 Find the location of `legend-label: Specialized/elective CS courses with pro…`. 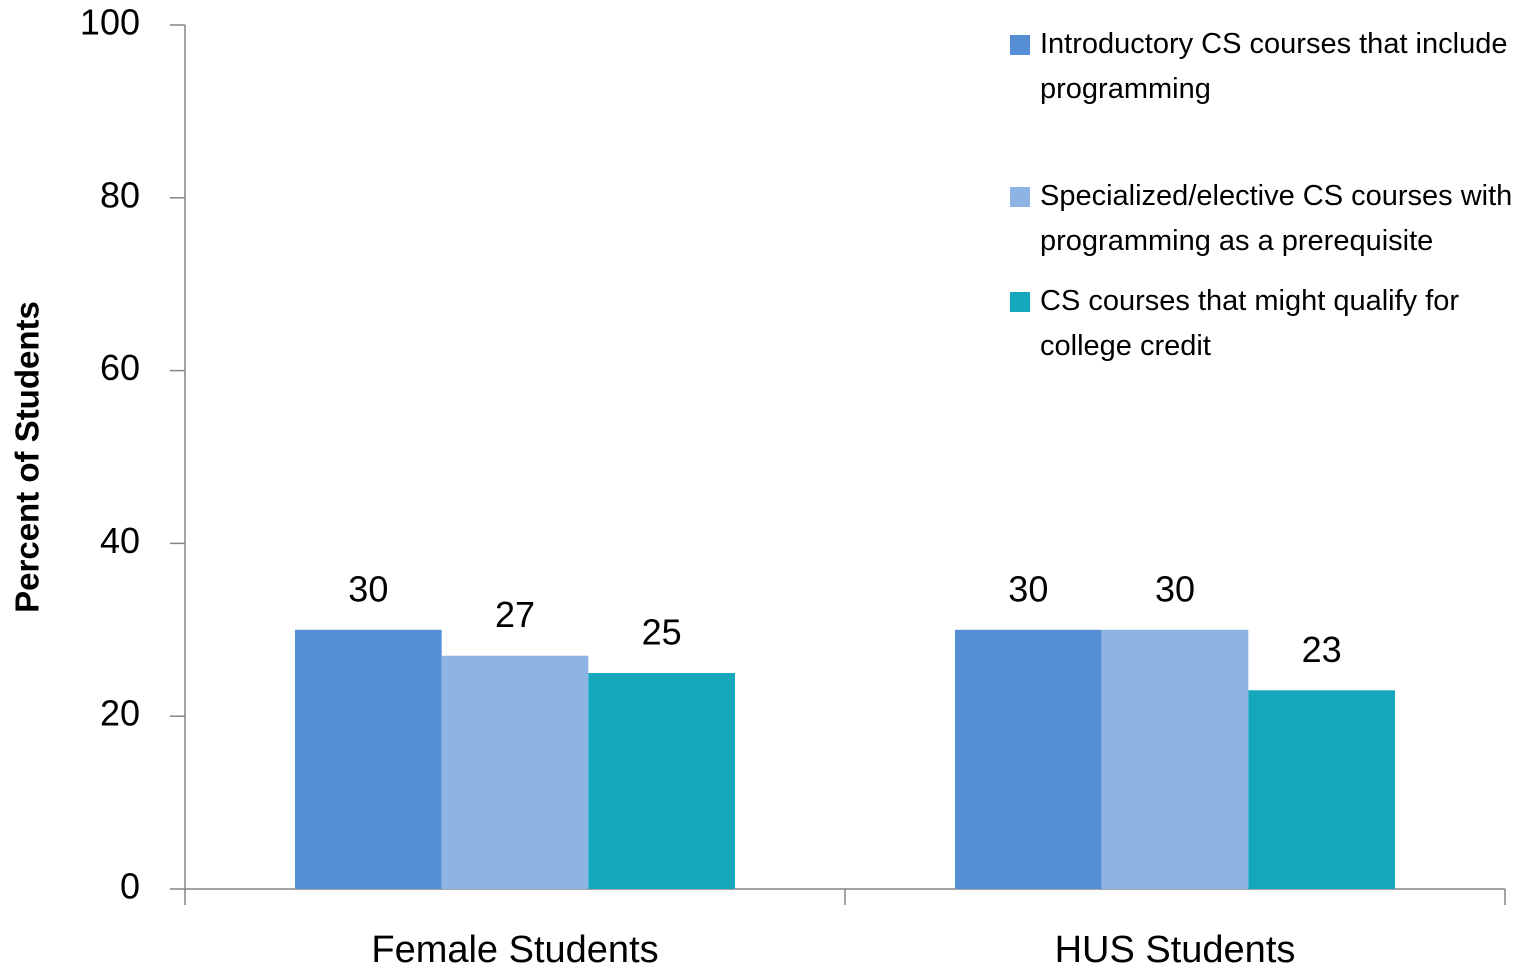

legend-label: Specialized/elective CS courses with pro… is located at coordinates (1276, 218).